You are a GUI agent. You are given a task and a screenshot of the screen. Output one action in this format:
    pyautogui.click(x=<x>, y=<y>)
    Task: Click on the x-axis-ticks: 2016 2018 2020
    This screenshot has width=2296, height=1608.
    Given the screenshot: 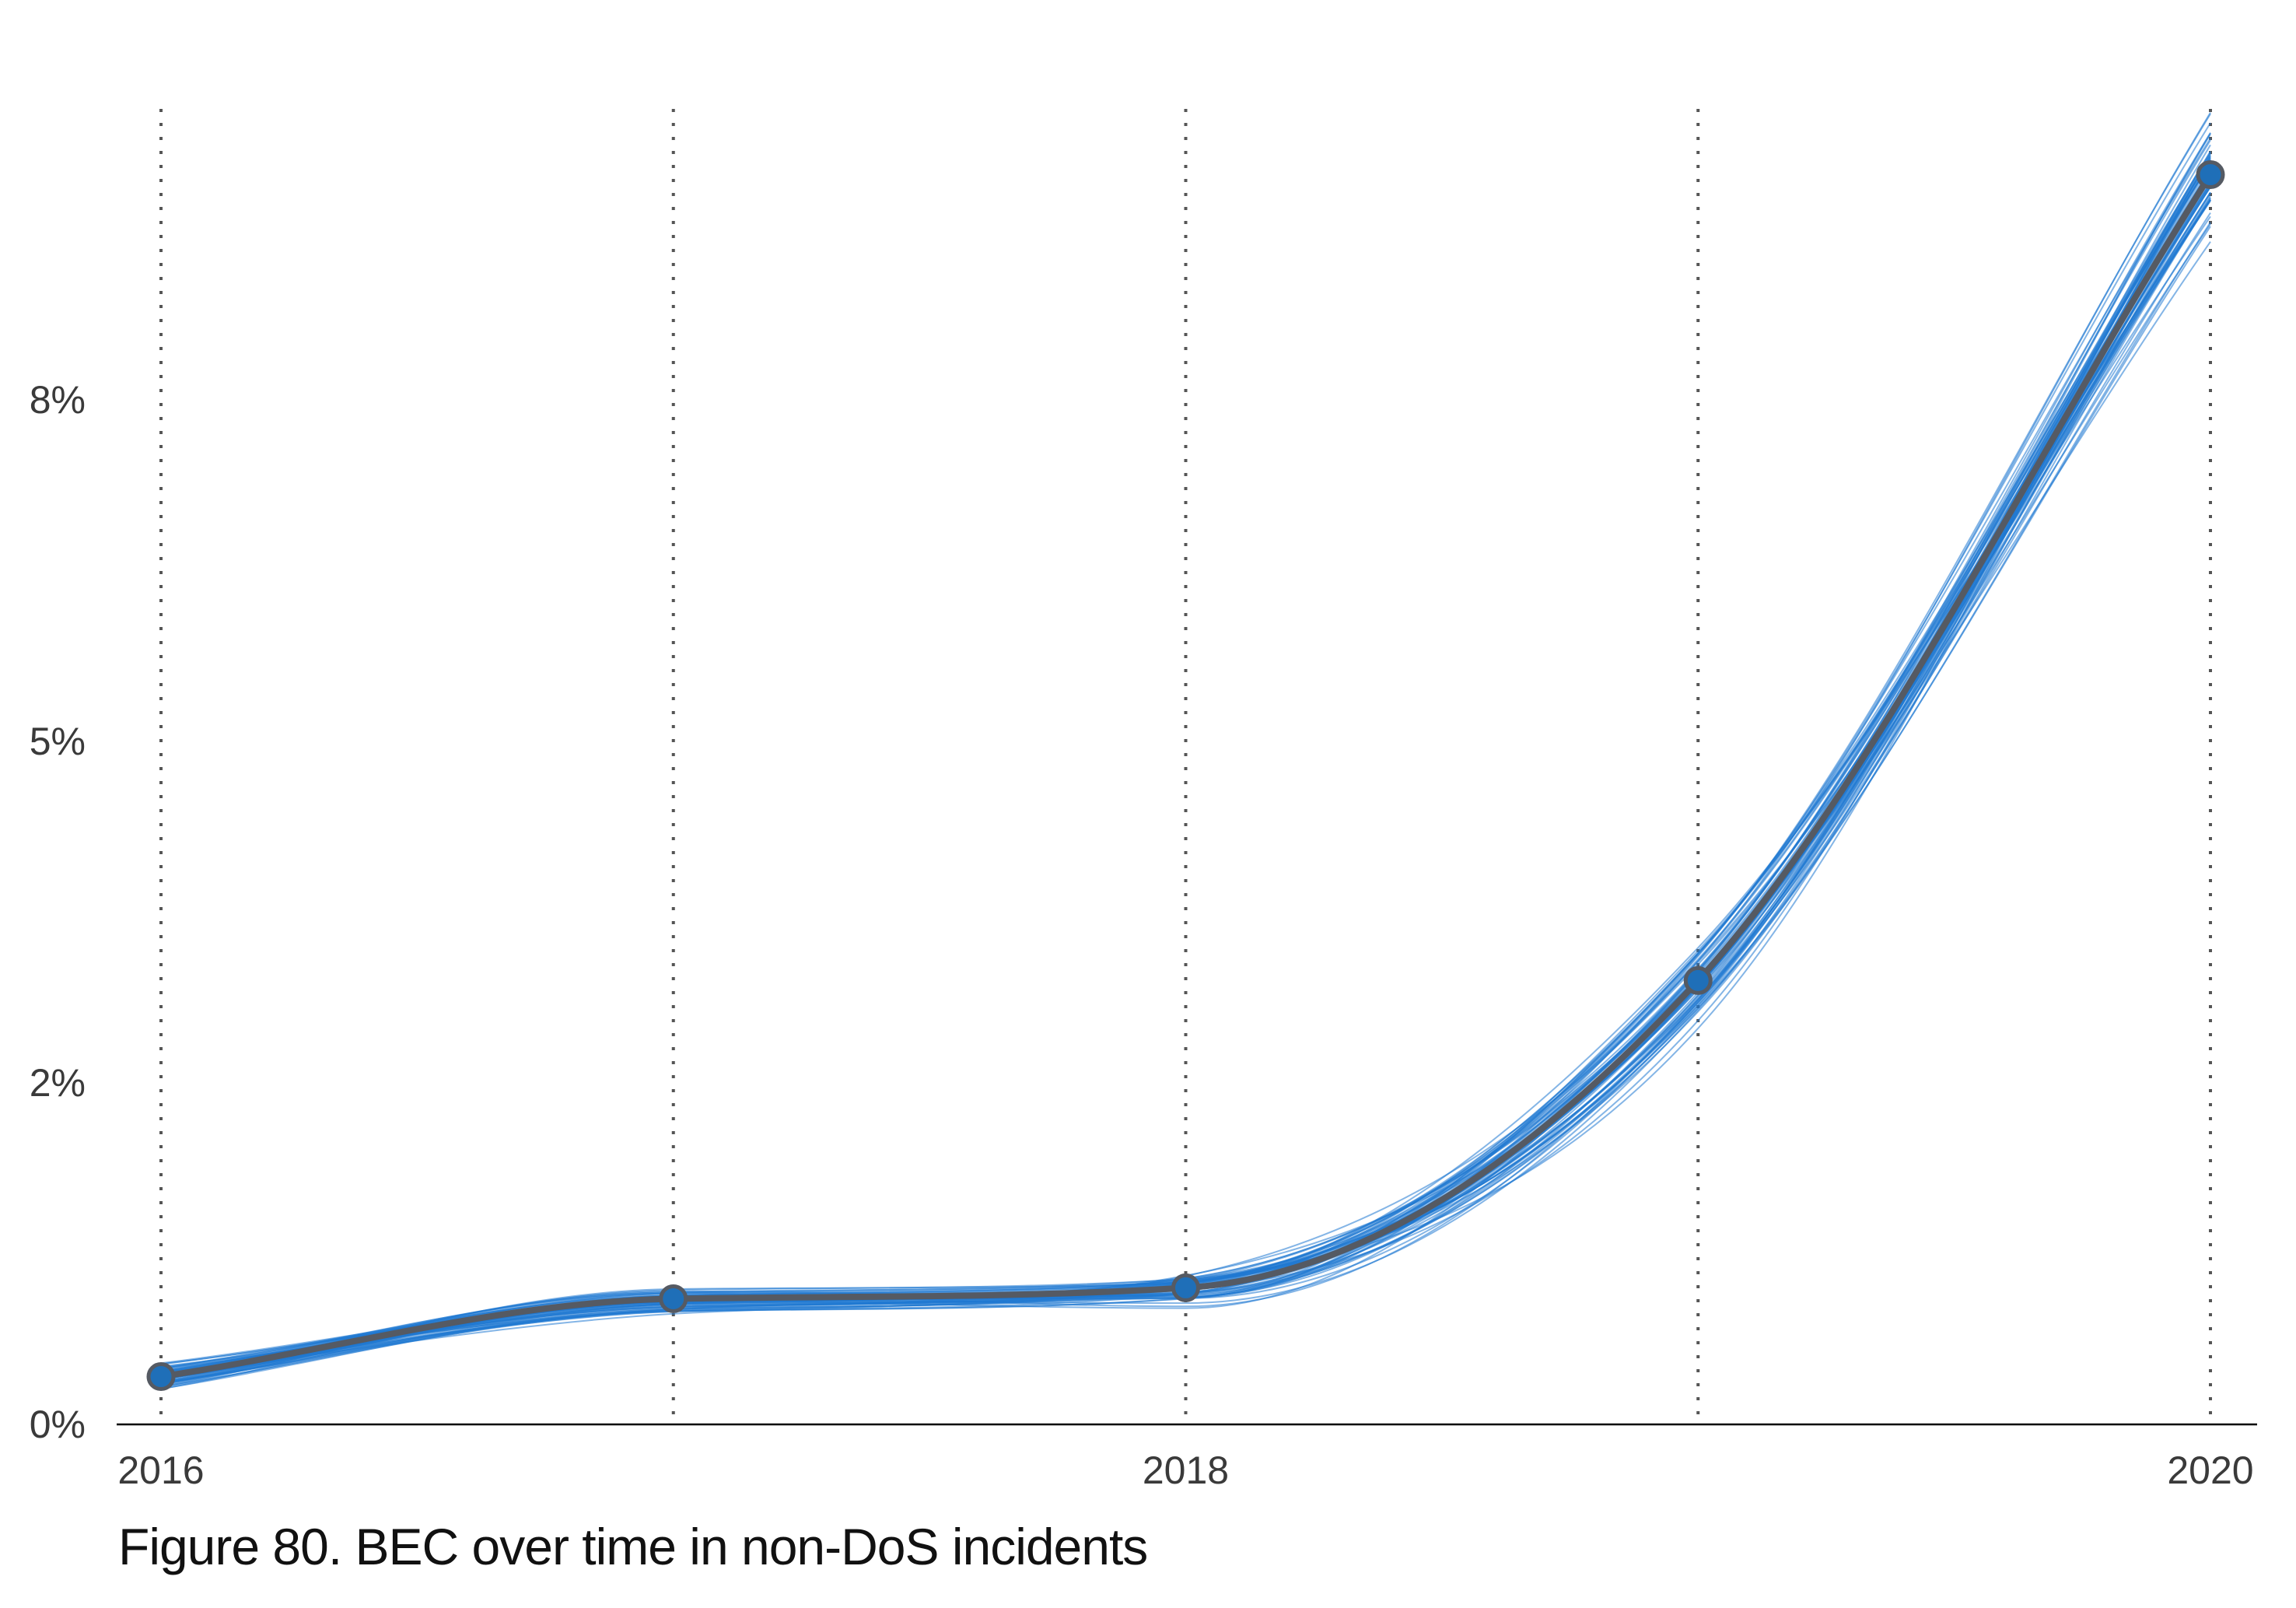 What is the action you would take?
    pyautogui.click(x=1185, y=1470)
    